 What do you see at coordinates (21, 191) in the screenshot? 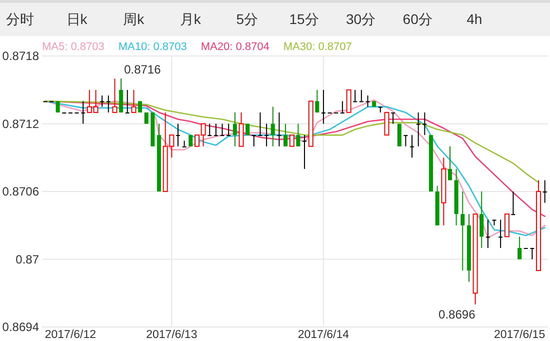
I see `y-tick-label: 0.8706` at bounding box center [21, 191].